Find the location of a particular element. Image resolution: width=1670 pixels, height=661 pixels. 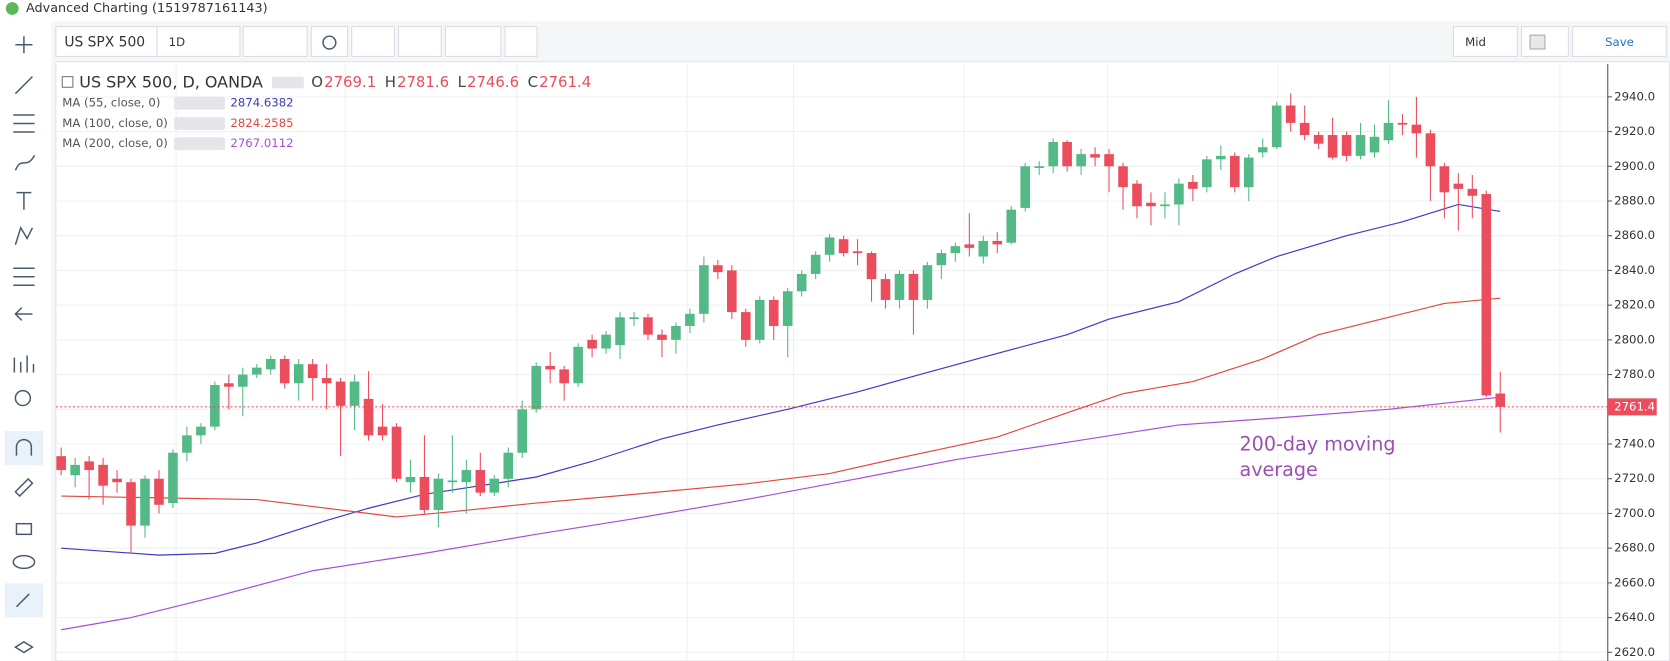

ohlc-key: O is located at coordinates (317, 82).